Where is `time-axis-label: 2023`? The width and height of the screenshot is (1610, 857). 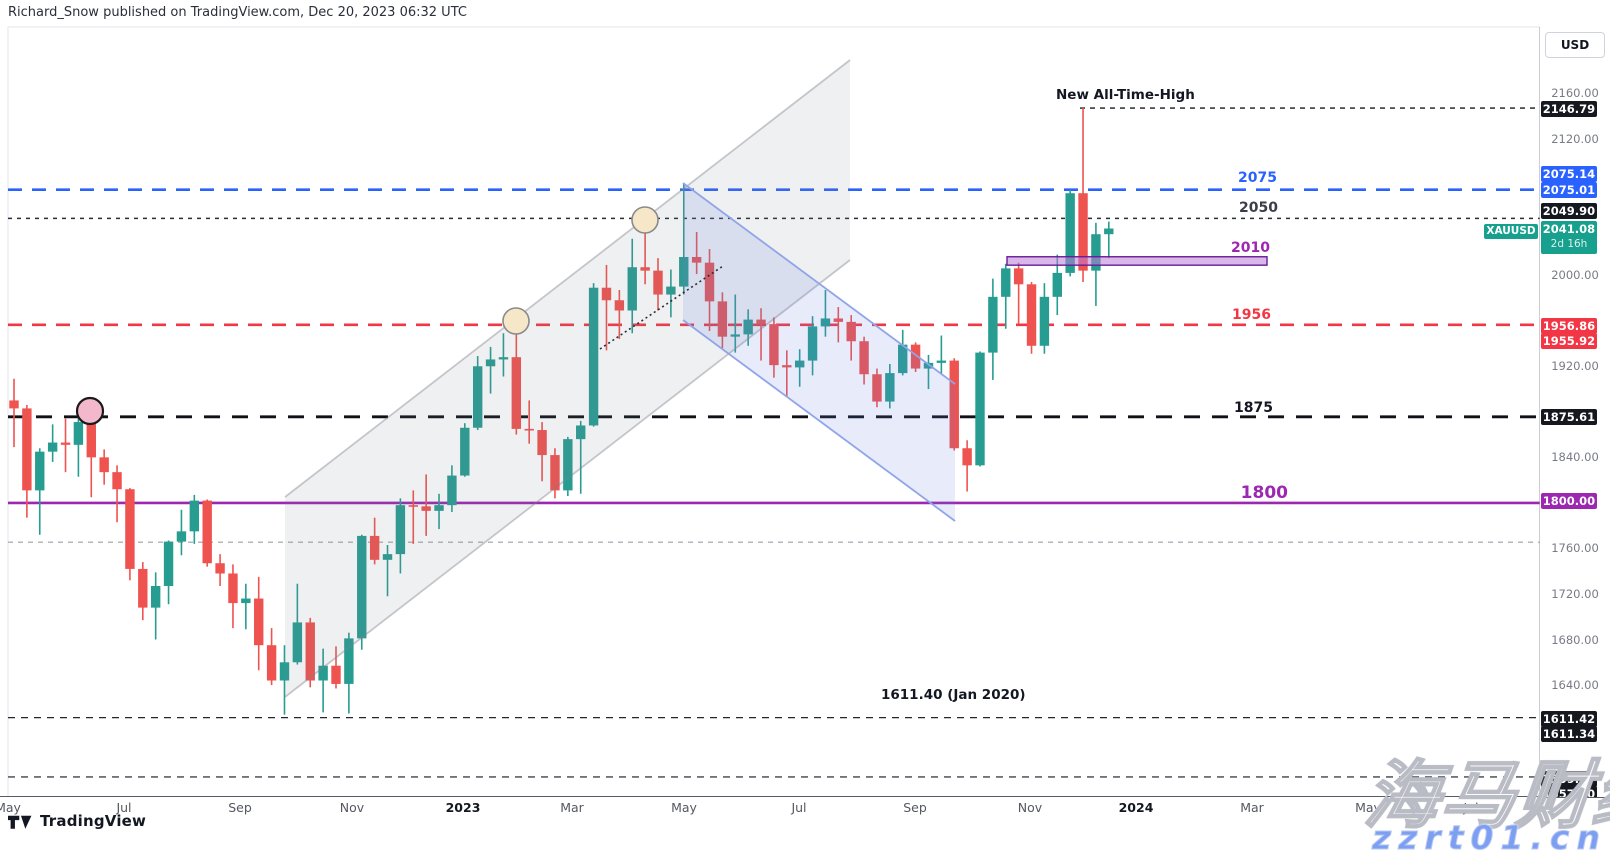
time-axis-label: 2023 is located at coordinates (463, 807).